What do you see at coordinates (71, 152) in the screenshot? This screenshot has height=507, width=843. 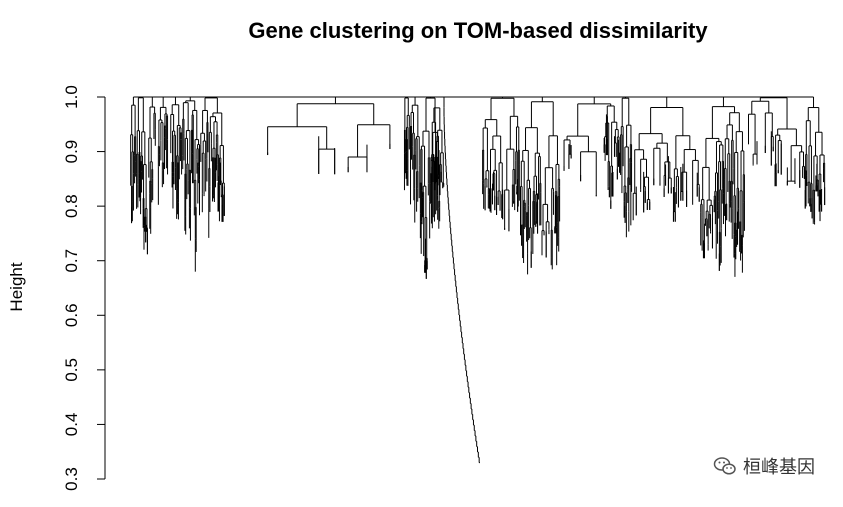 I see `y-tick-label: 0.9` at bounding box center [71, 152].